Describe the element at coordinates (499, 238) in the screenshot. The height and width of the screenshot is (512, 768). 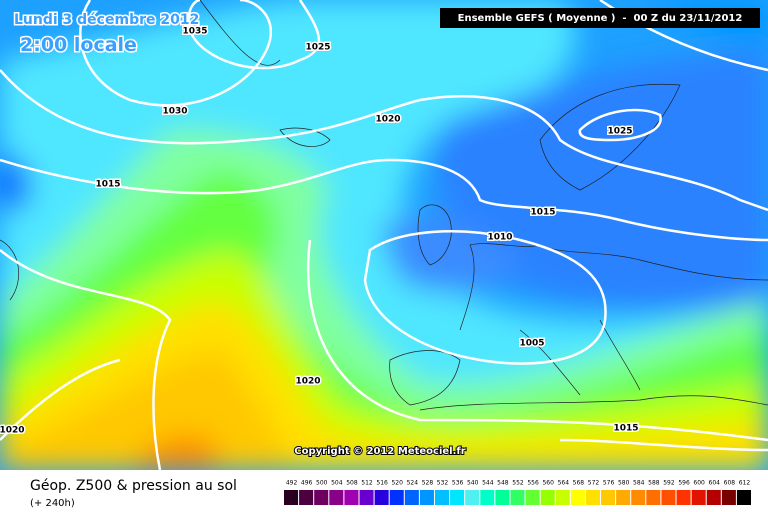
I see `isobar-label: 1010` at that location.